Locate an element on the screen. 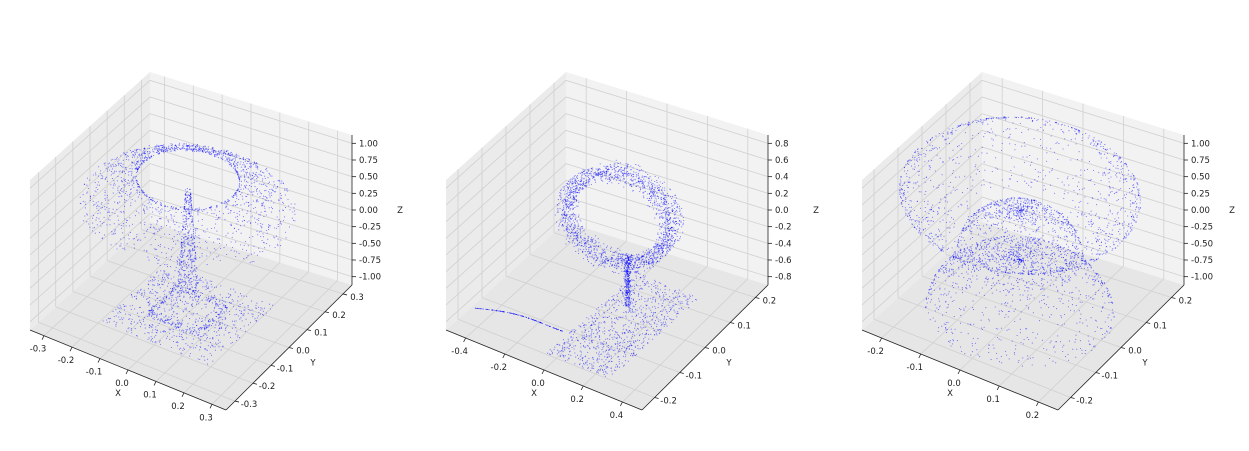 The image size is (1249, 451). grid-y is located at coordinates (207, 295).